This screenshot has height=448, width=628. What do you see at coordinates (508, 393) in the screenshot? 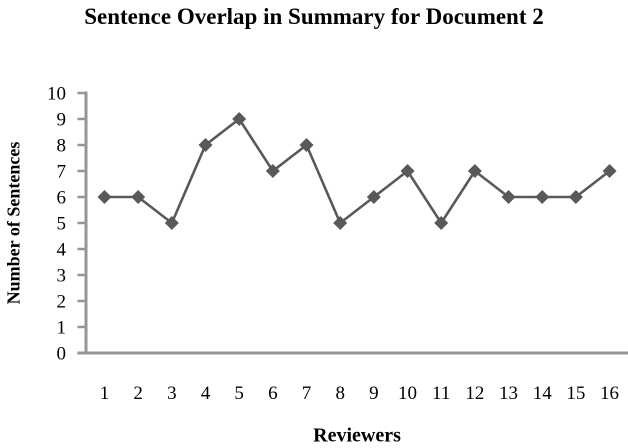
I see `x-tick-label: 13` at bounding box center [508, 393].